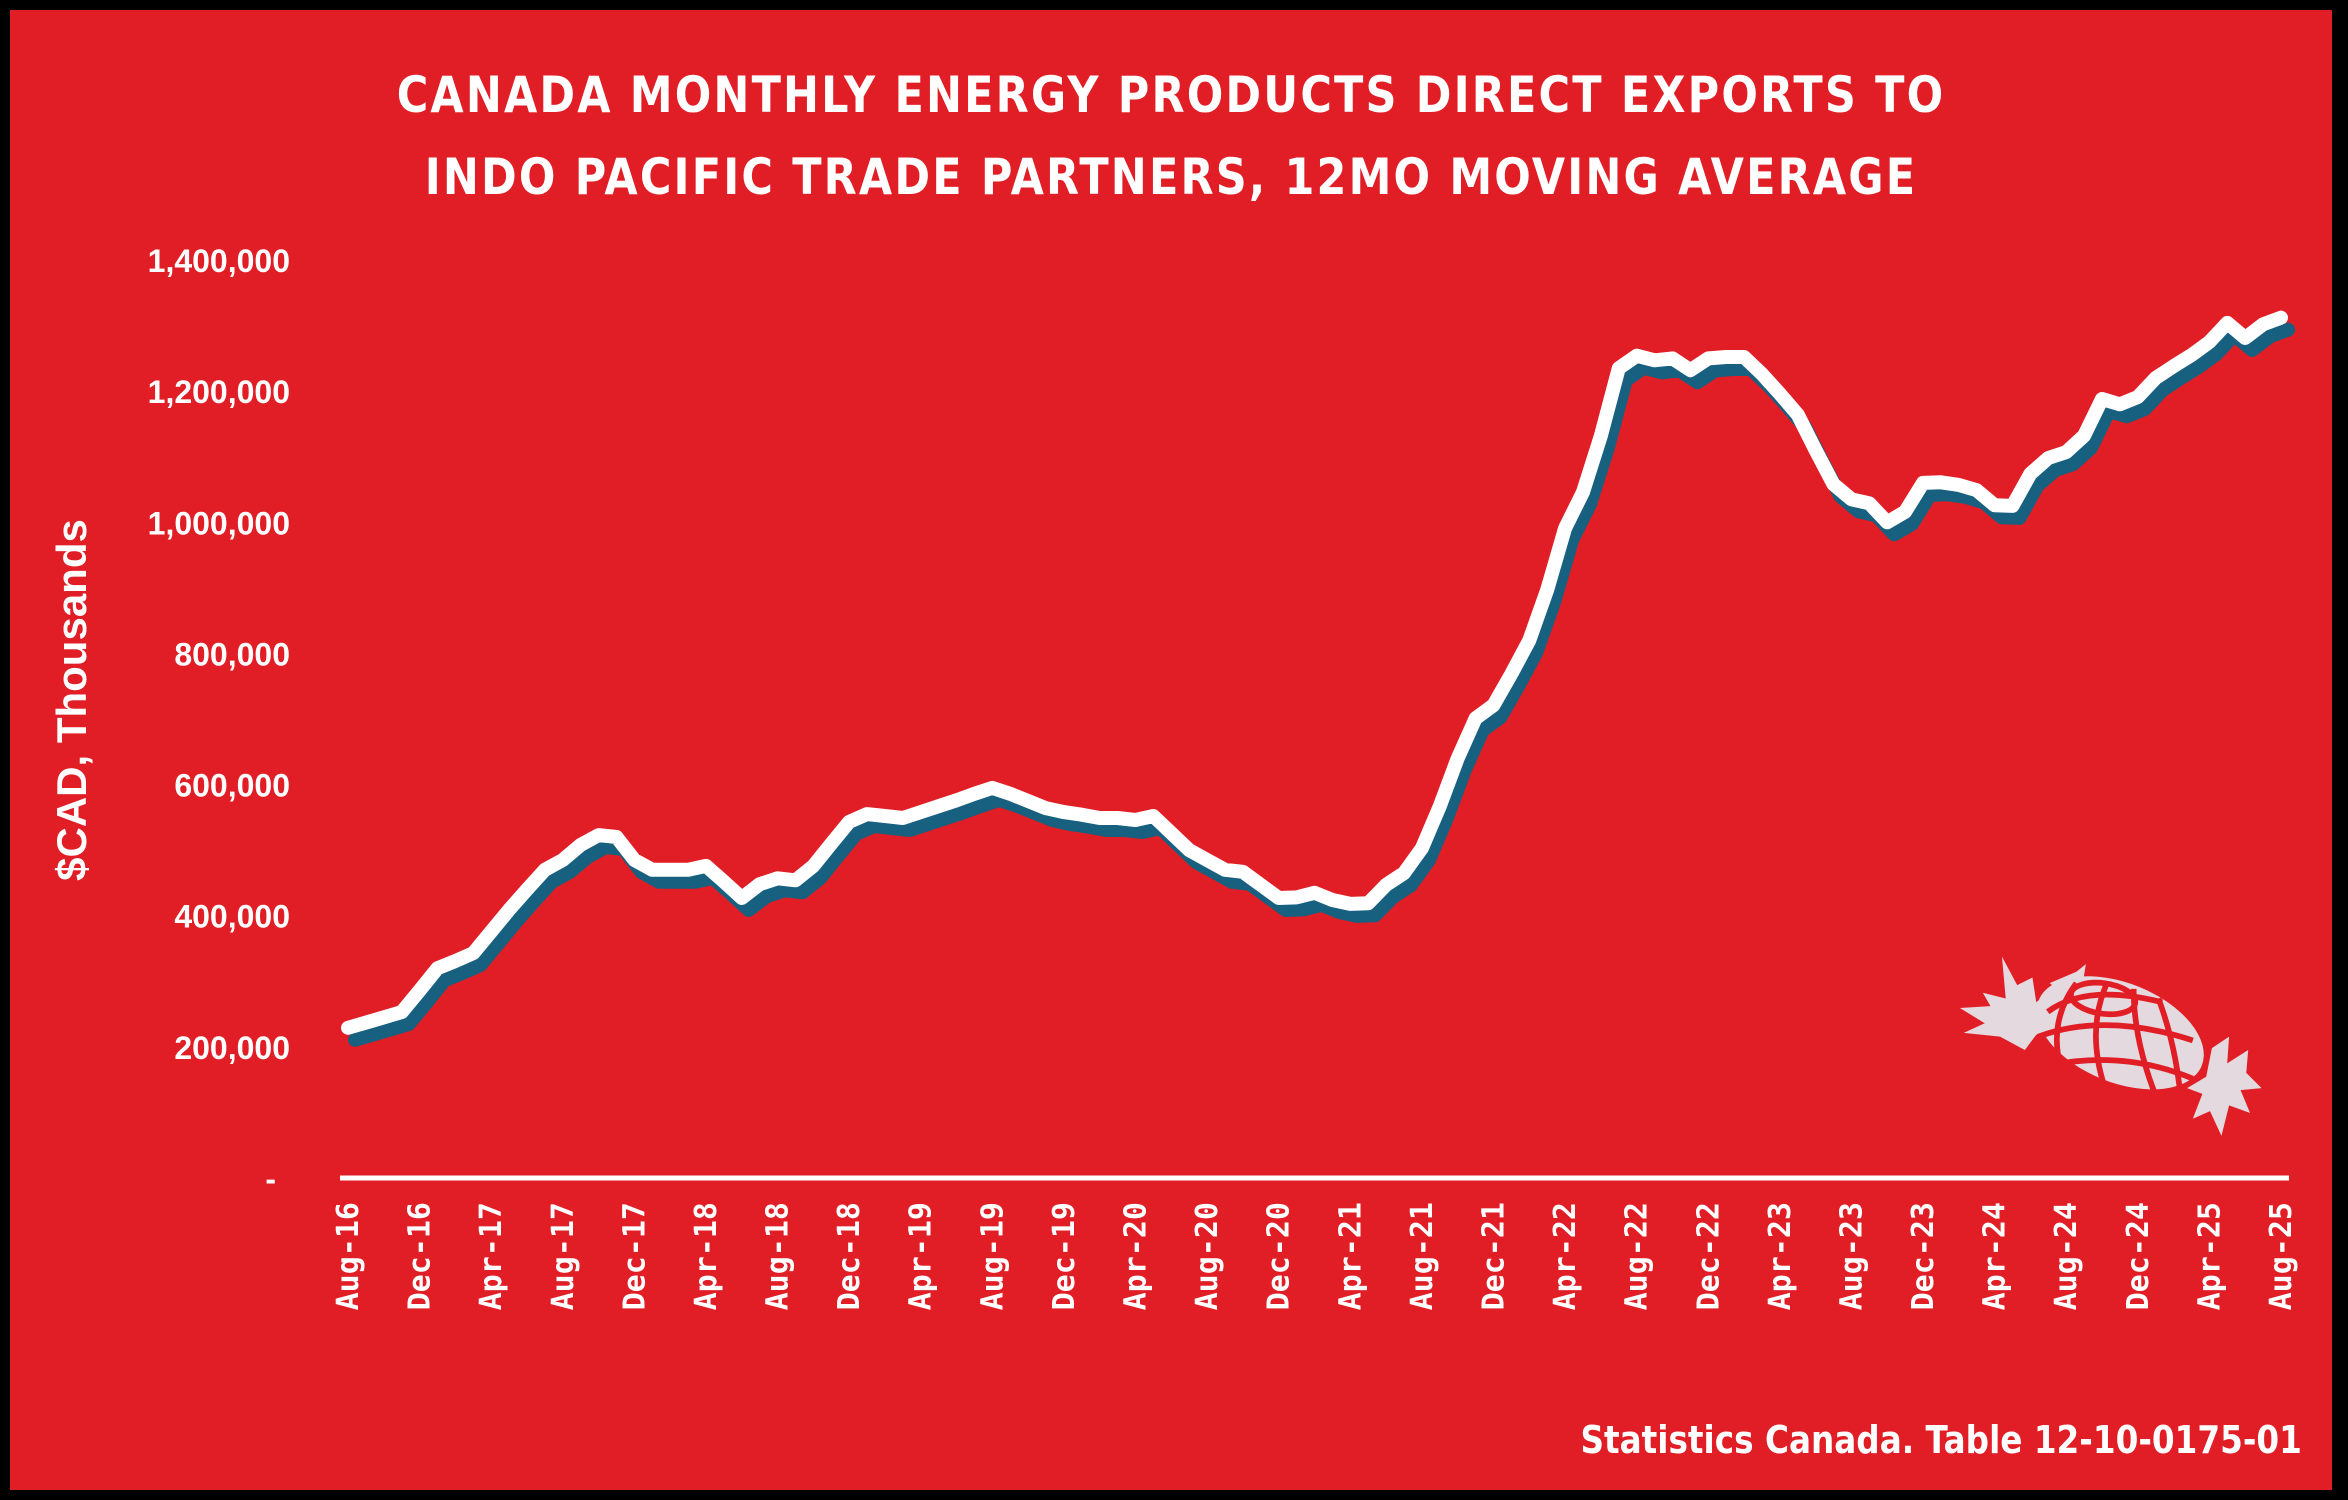 The image size is (2348, 1500). I want to click on x-tick-label: Apr-20, so click(1136, 1256).